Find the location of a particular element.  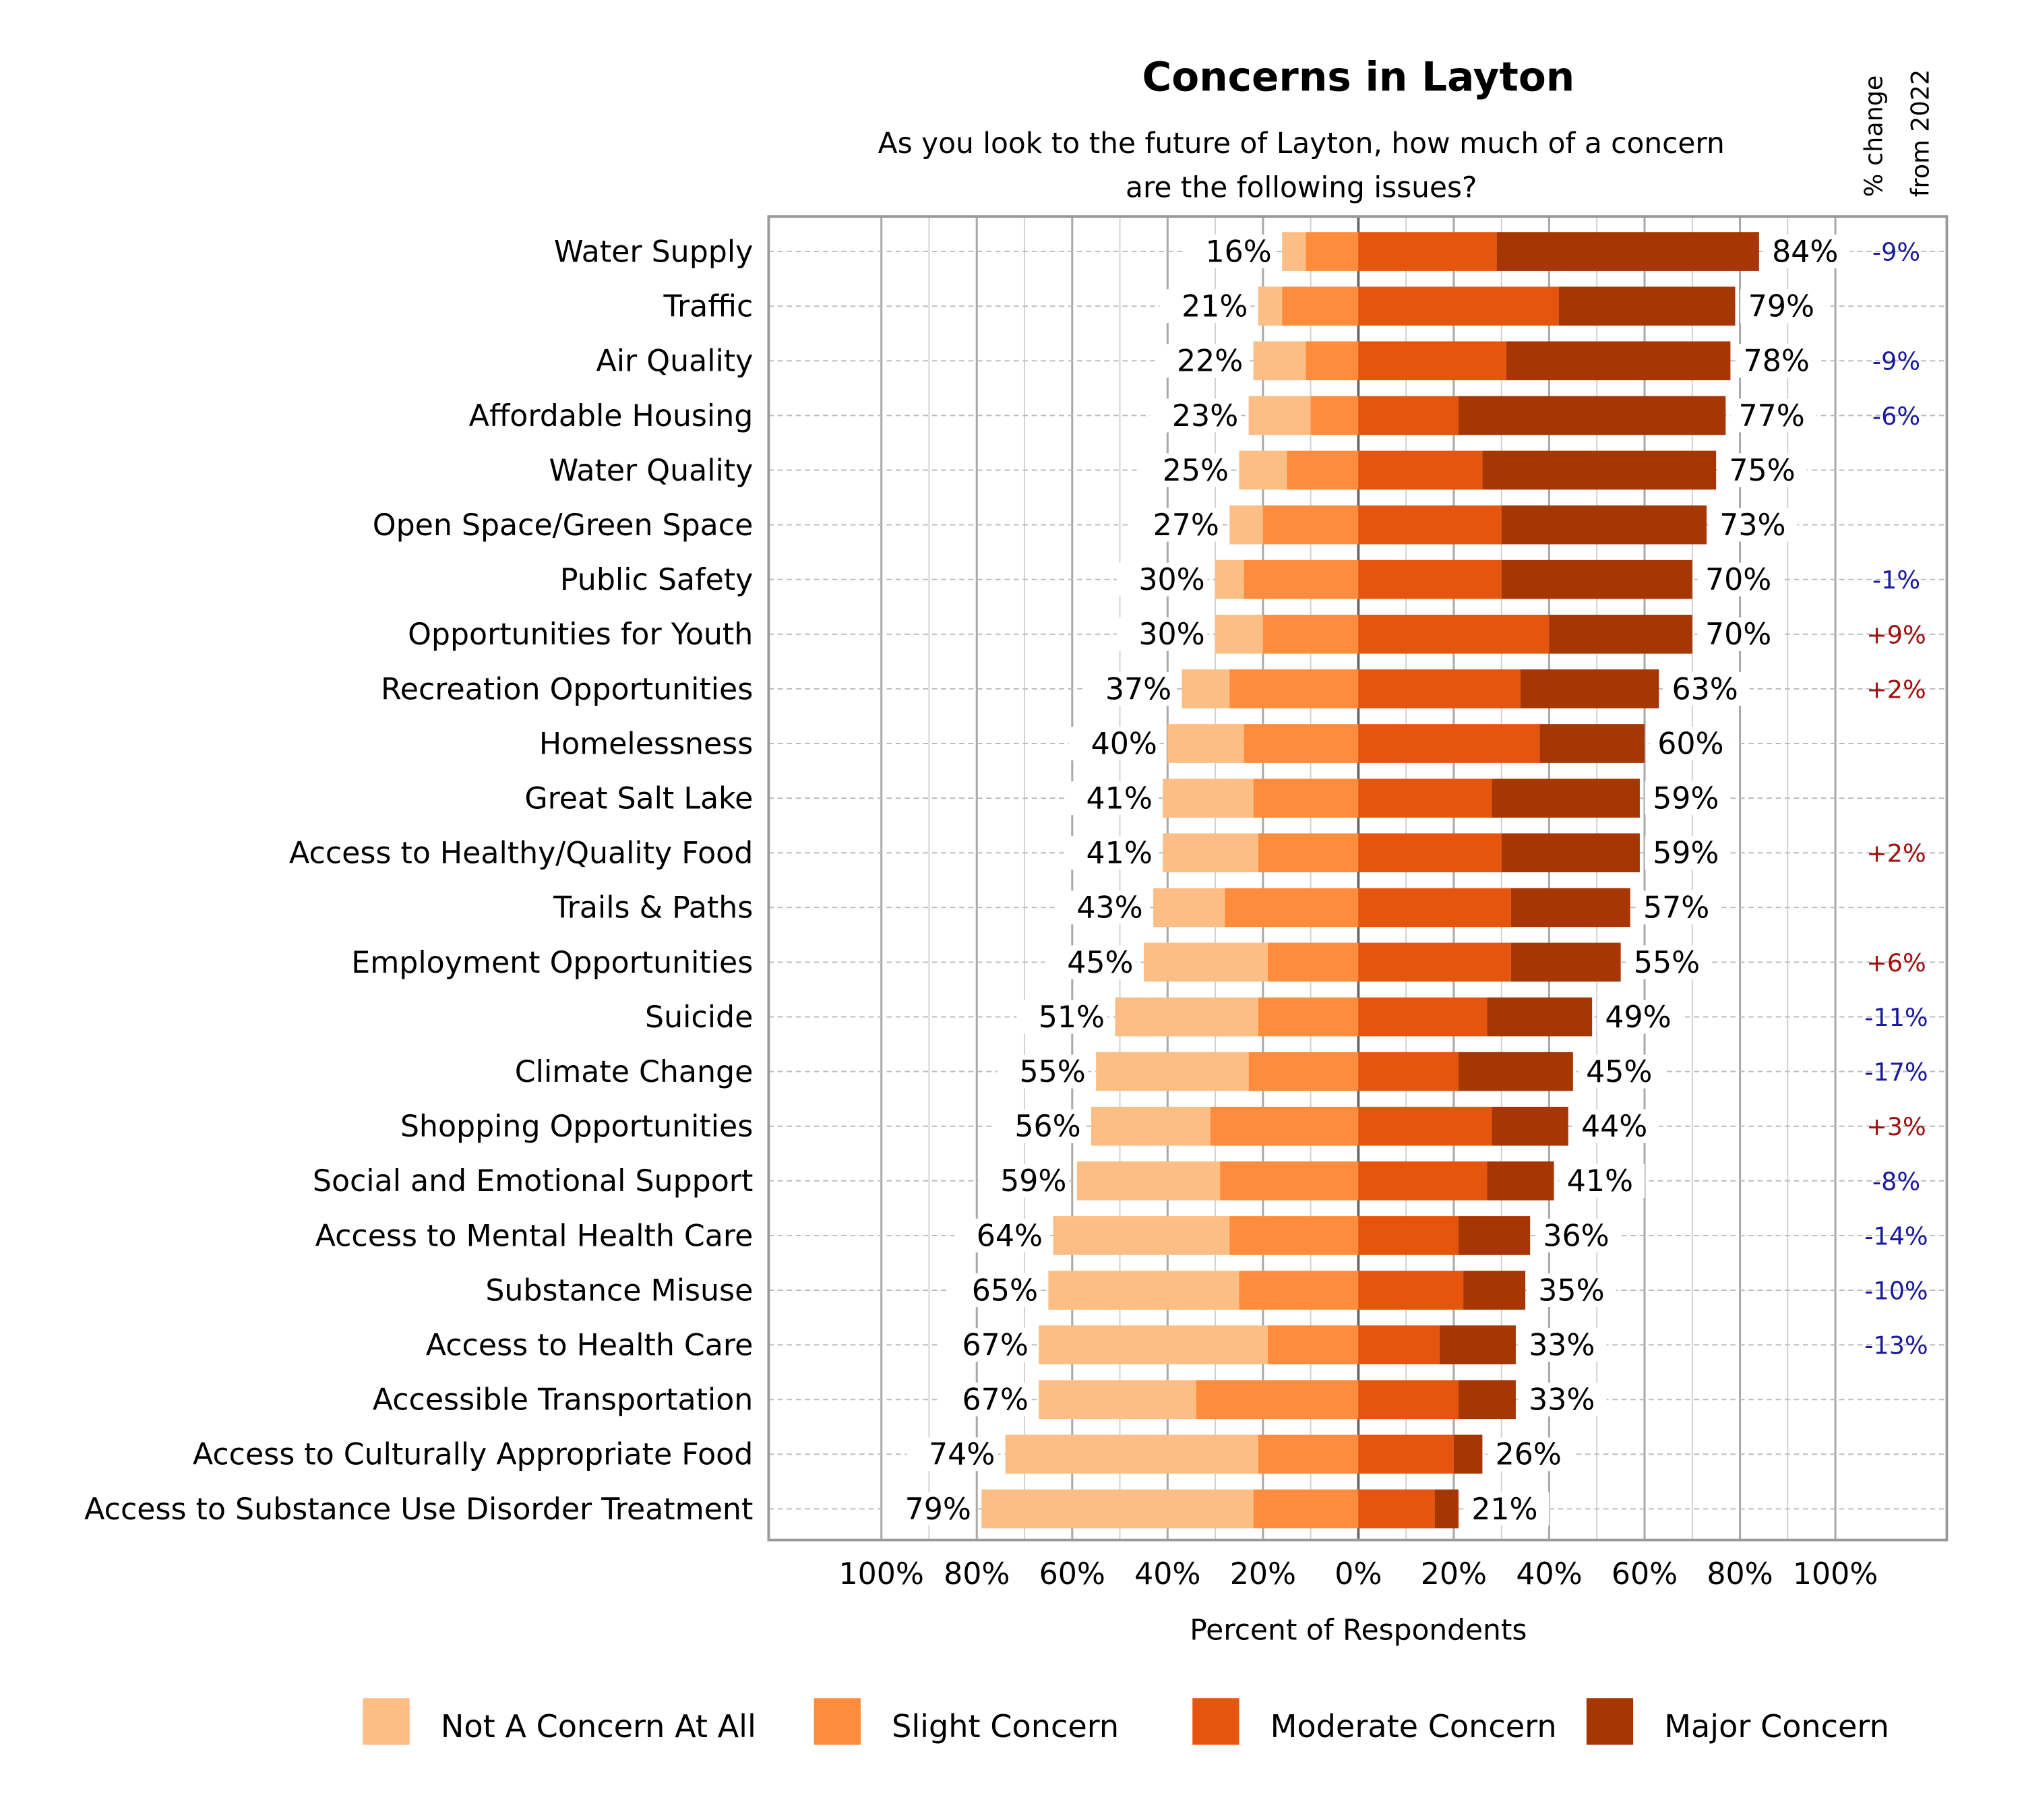

category-label: Social and Emotional Support is located at coordinates (533, 1181).